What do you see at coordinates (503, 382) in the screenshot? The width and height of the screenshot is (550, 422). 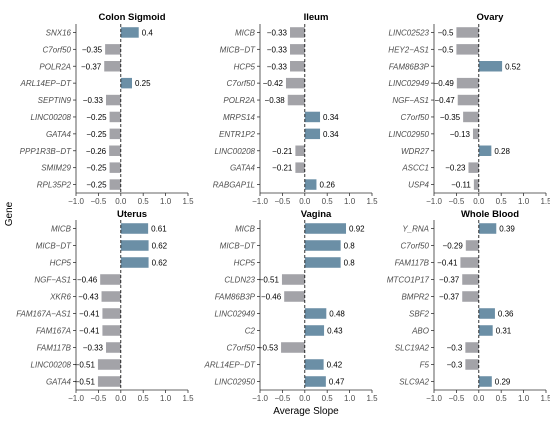 I see `value-label: 0.29` at bounding box center [503, 382].